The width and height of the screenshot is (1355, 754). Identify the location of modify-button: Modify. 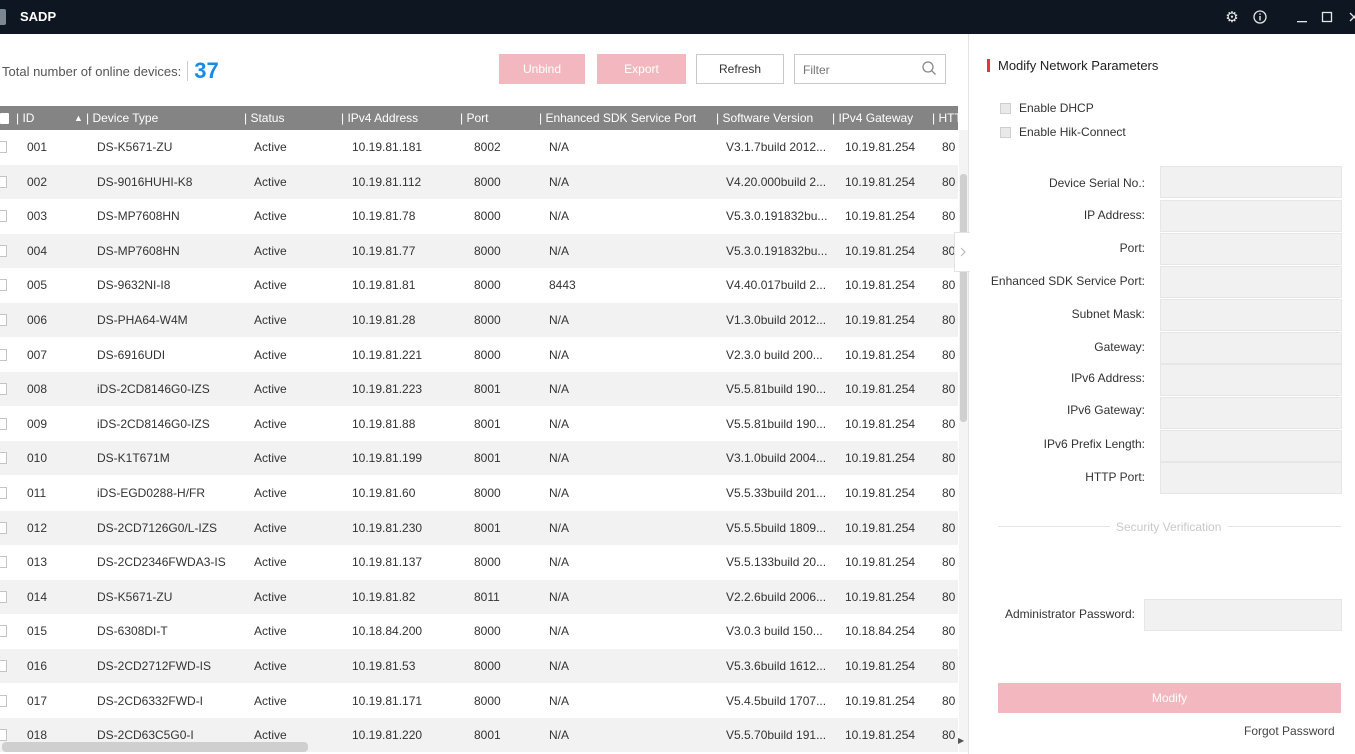
(1169, 698).